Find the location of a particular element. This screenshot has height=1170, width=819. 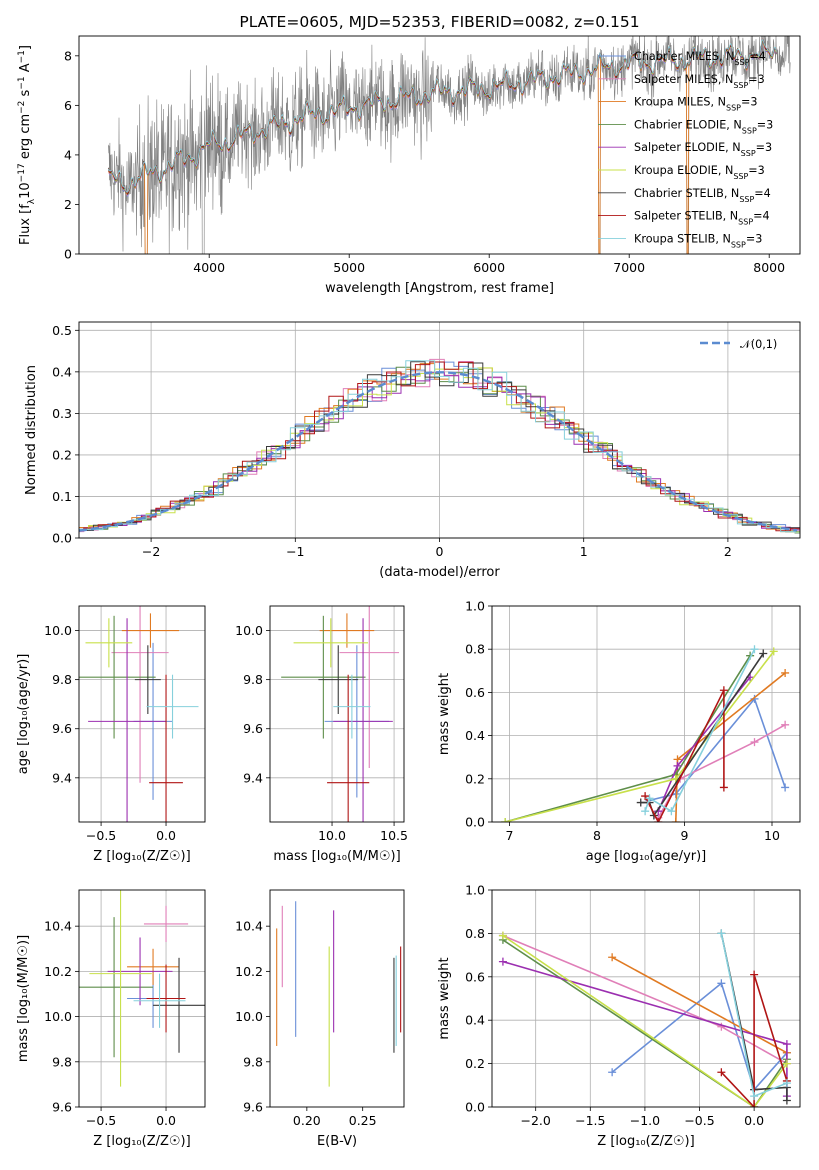

x-axis-label: age [log₁₀(age/yr)] is located at coordinates (646, 856).